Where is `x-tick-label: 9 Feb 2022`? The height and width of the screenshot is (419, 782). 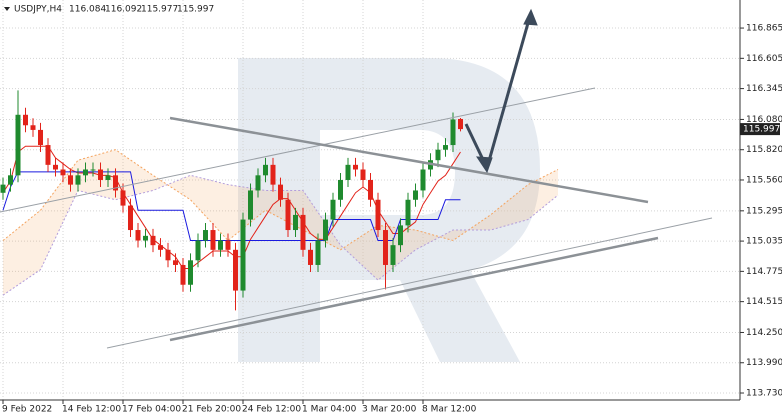
x-tick-label: 9 Feb 2022 is located at coordinates (27, 410).